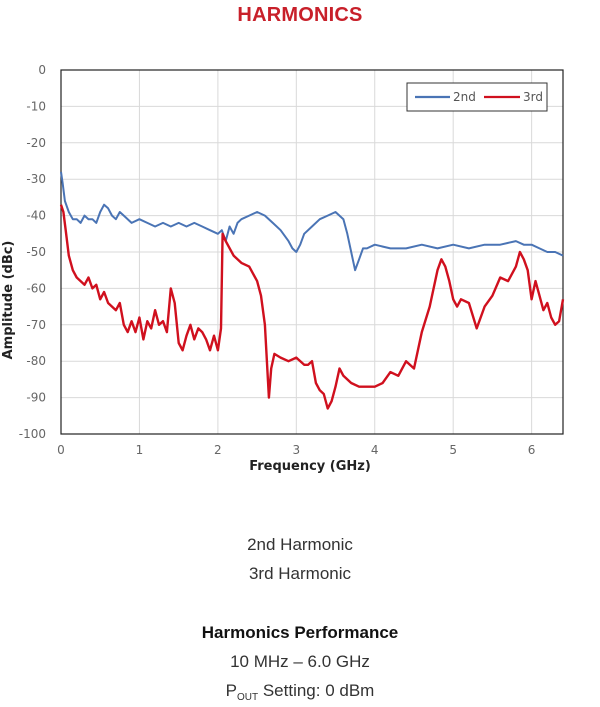 This screenshot has width=600, height=707. Describe the element at coordinates (300, 544) in the screenshot. I see `caption-2nd-harmonic: 2nd Harmonic` at that location.